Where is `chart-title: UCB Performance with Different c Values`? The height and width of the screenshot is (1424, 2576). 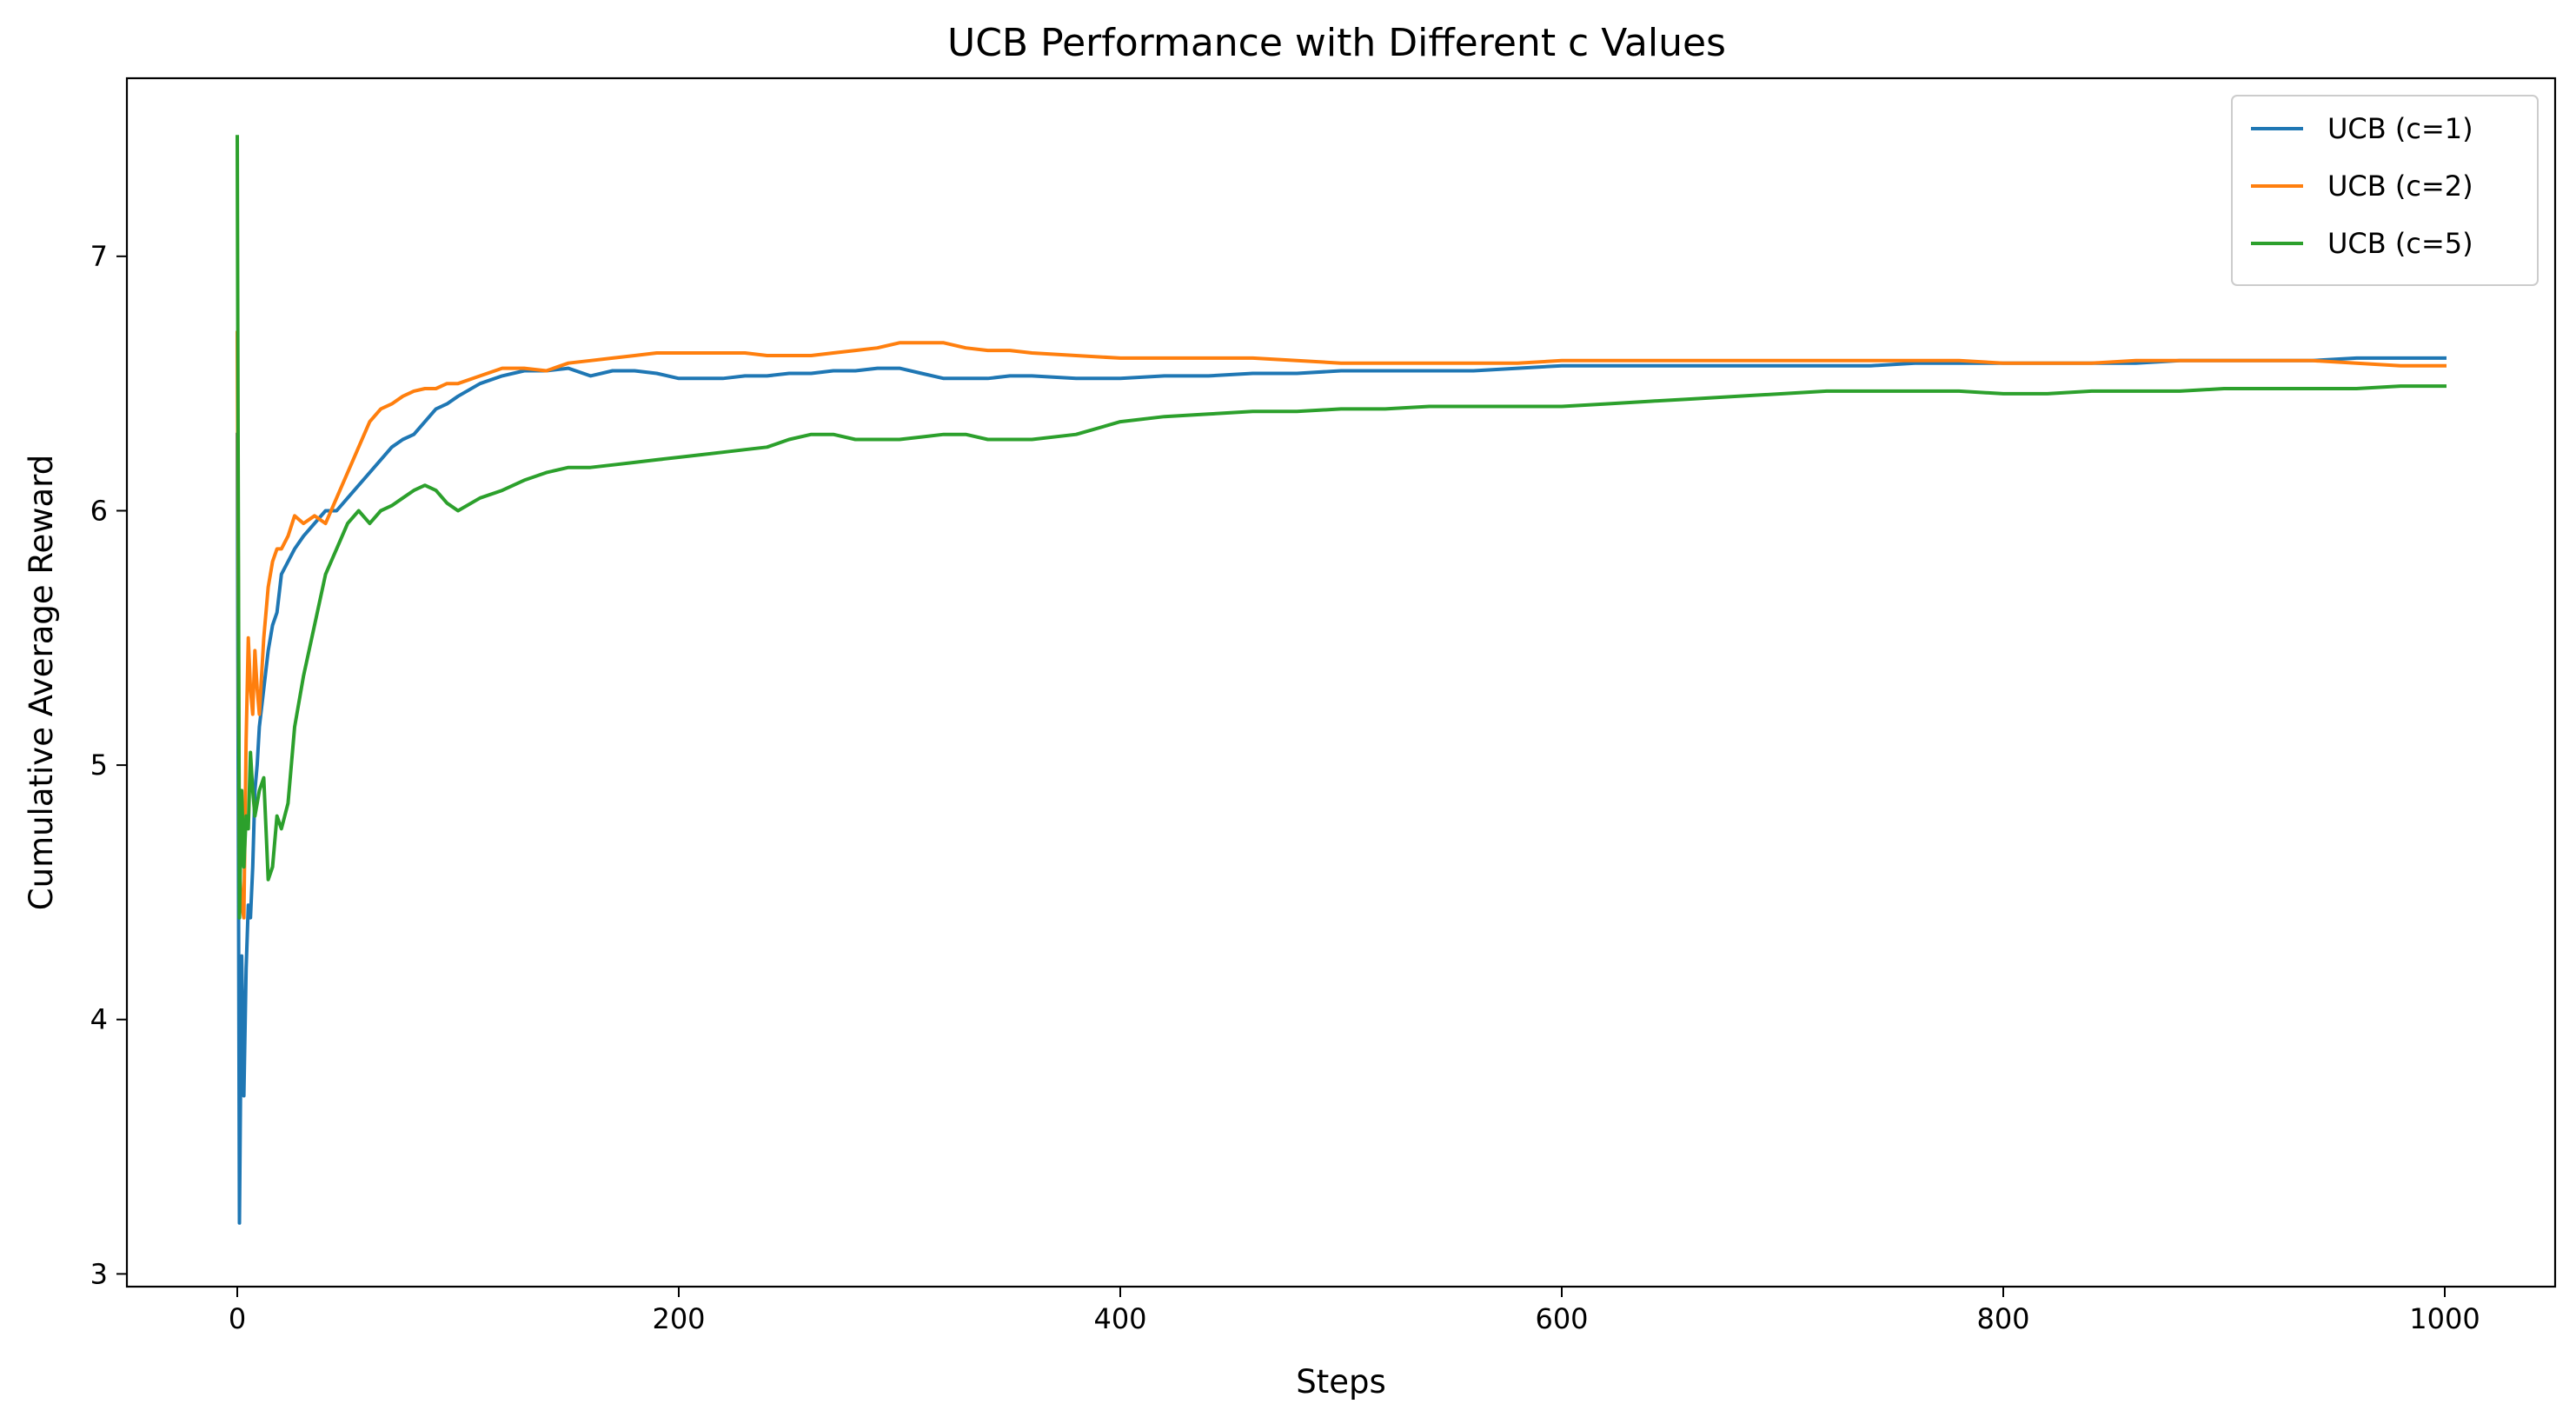
chart-title: UCB Performance with Different c Values is located at coordinates (1336, 43).